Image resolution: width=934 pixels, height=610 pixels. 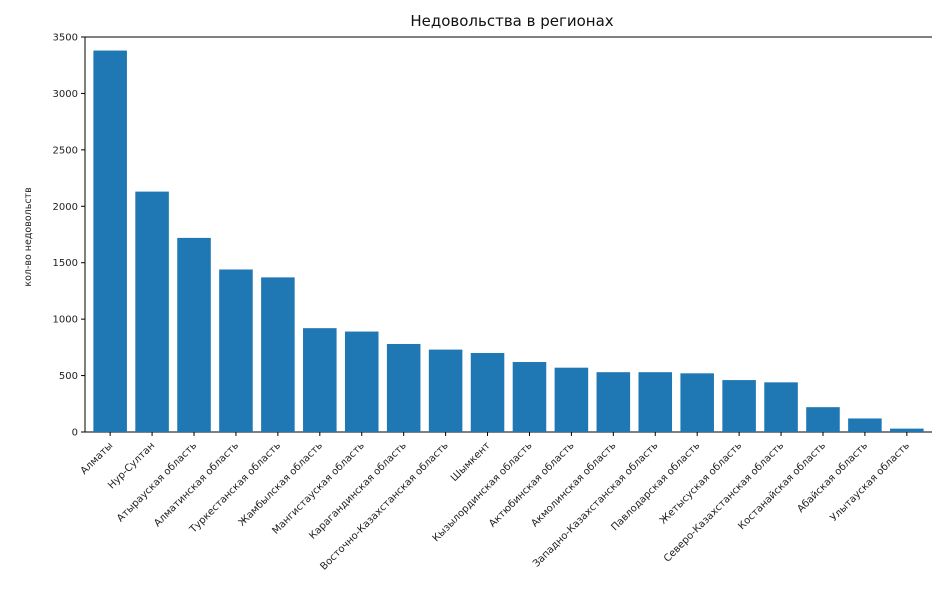 I want to click on x-tick-label: Акмолинская область, so click(x=573, y=484).